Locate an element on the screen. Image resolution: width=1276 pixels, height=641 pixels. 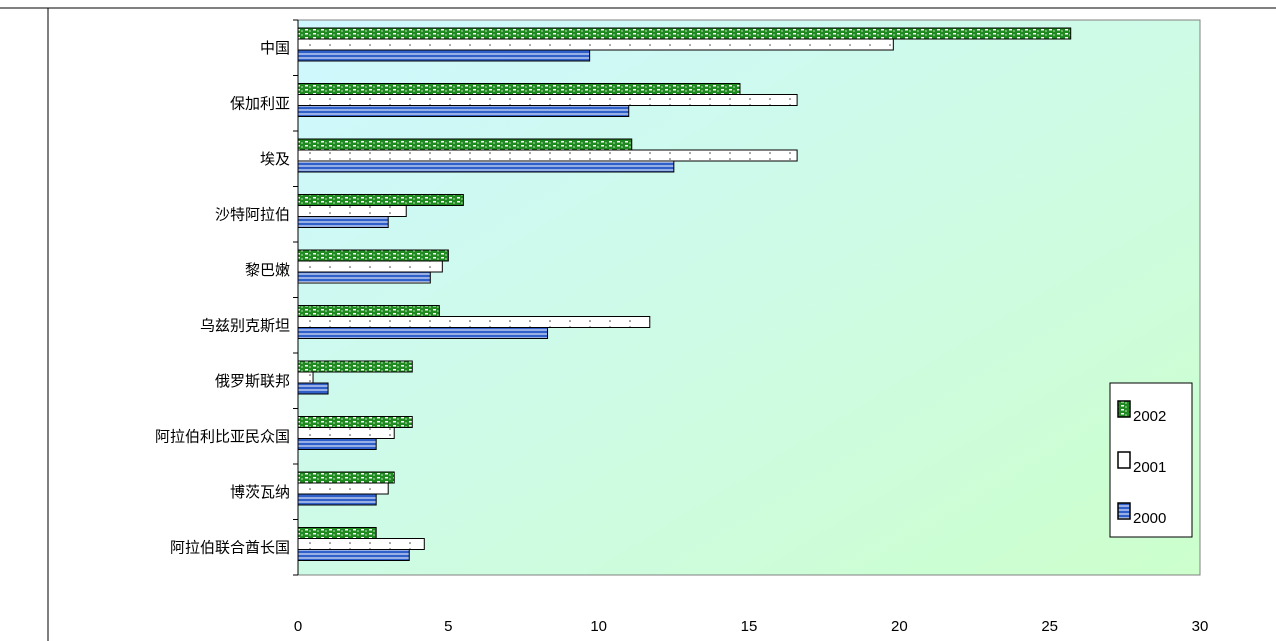
category-label: 博茨瓦纳 is located at coordinates (260, 492).